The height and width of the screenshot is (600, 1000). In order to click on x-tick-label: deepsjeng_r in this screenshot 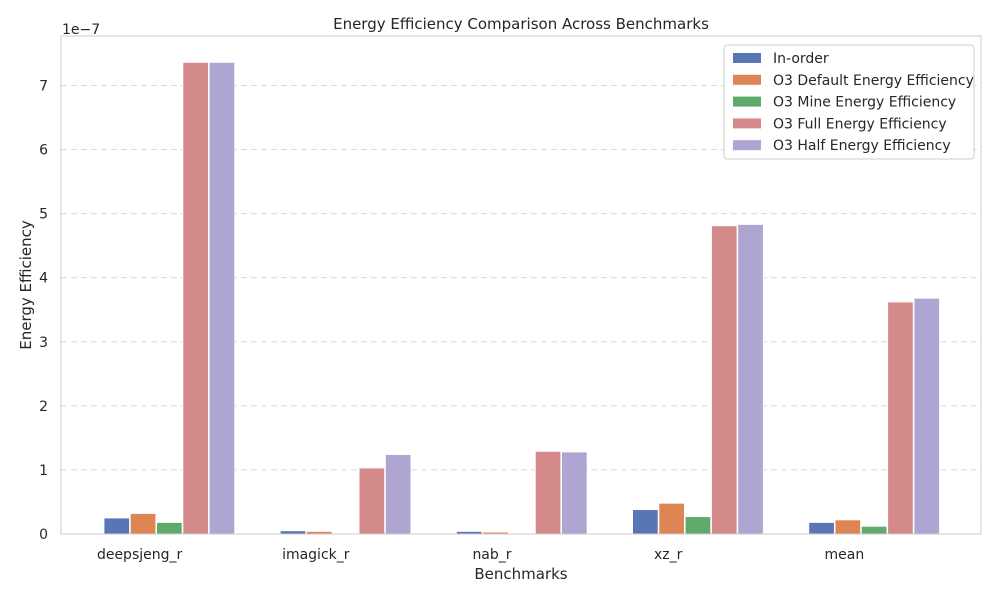, I will do `click(140, 555)`.